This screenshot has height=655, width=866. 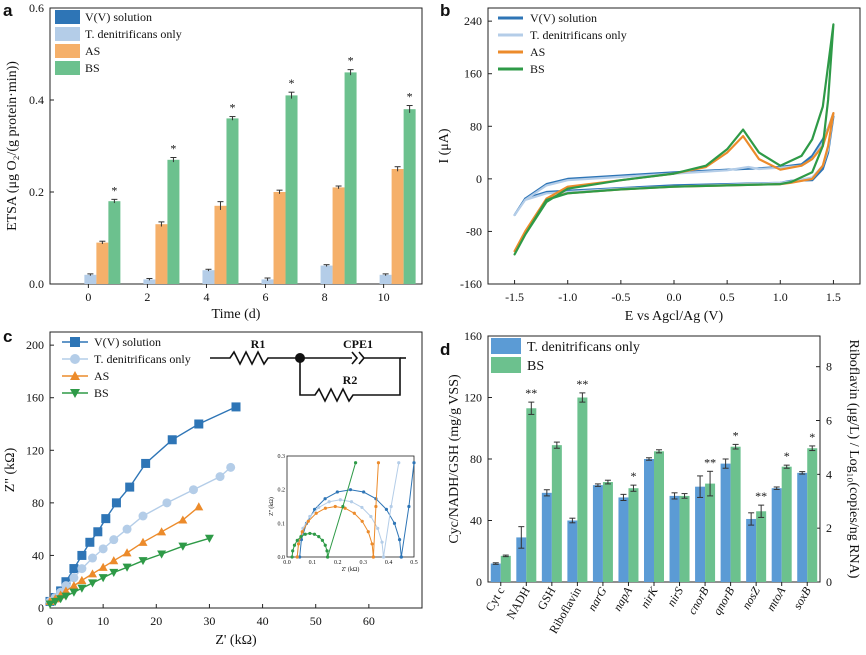 What do you see at coordinates (546, 598) in the screenshot?
I see `x-tick-label: GSH` at bounding box center [546, 598].